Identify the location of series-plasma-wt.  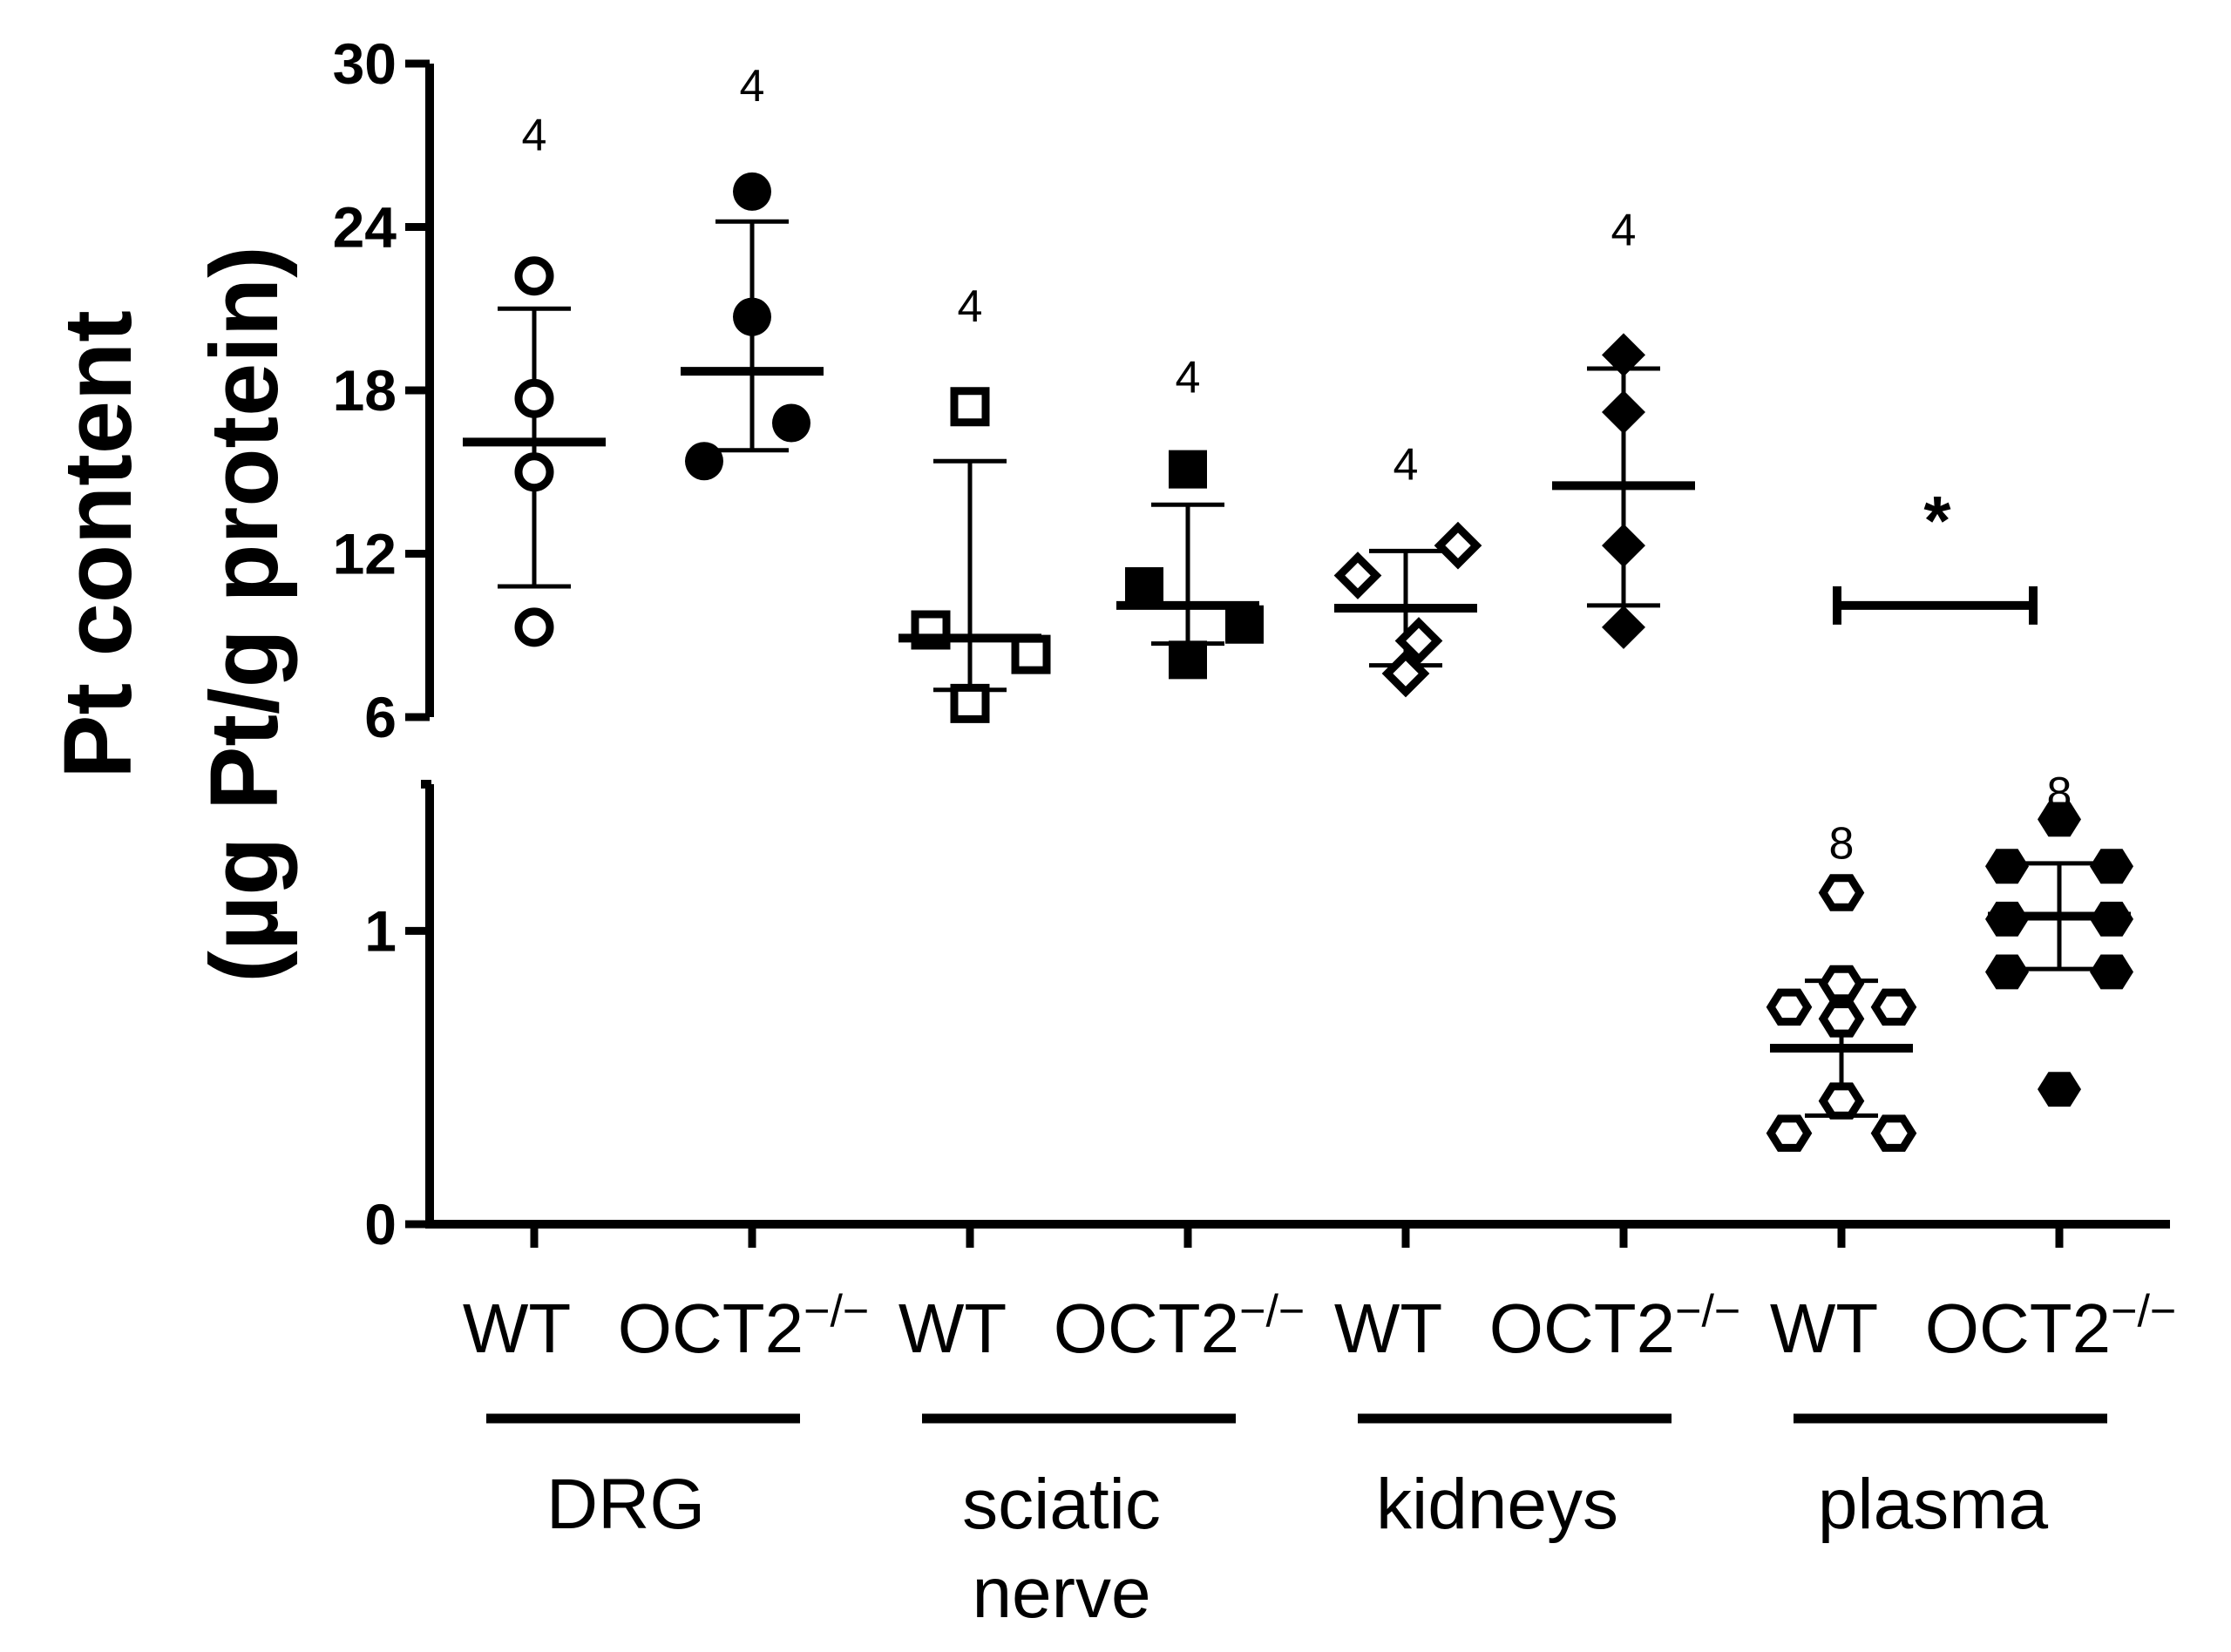
(1841, 1013).